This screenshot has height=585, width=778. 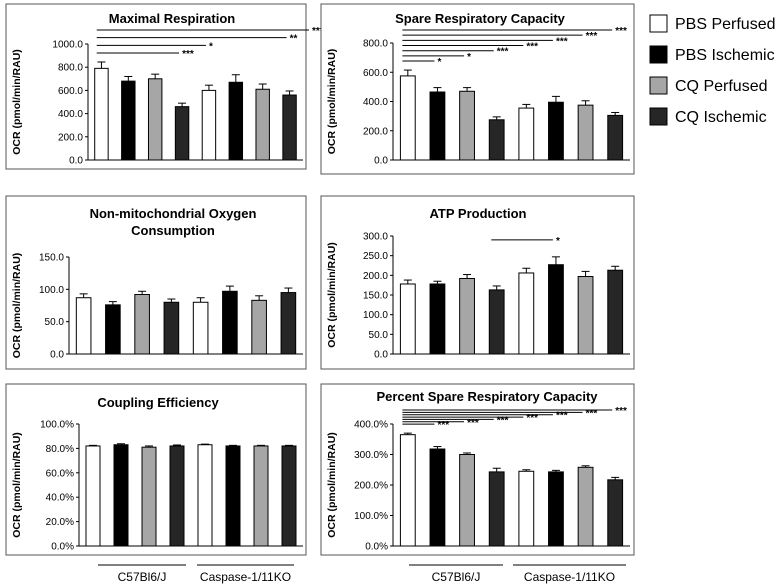 What do you see at coordinates (60, 498) in the screenshot?
I see `y-tick-label: 40.0%` at bounding box center [60, 498].